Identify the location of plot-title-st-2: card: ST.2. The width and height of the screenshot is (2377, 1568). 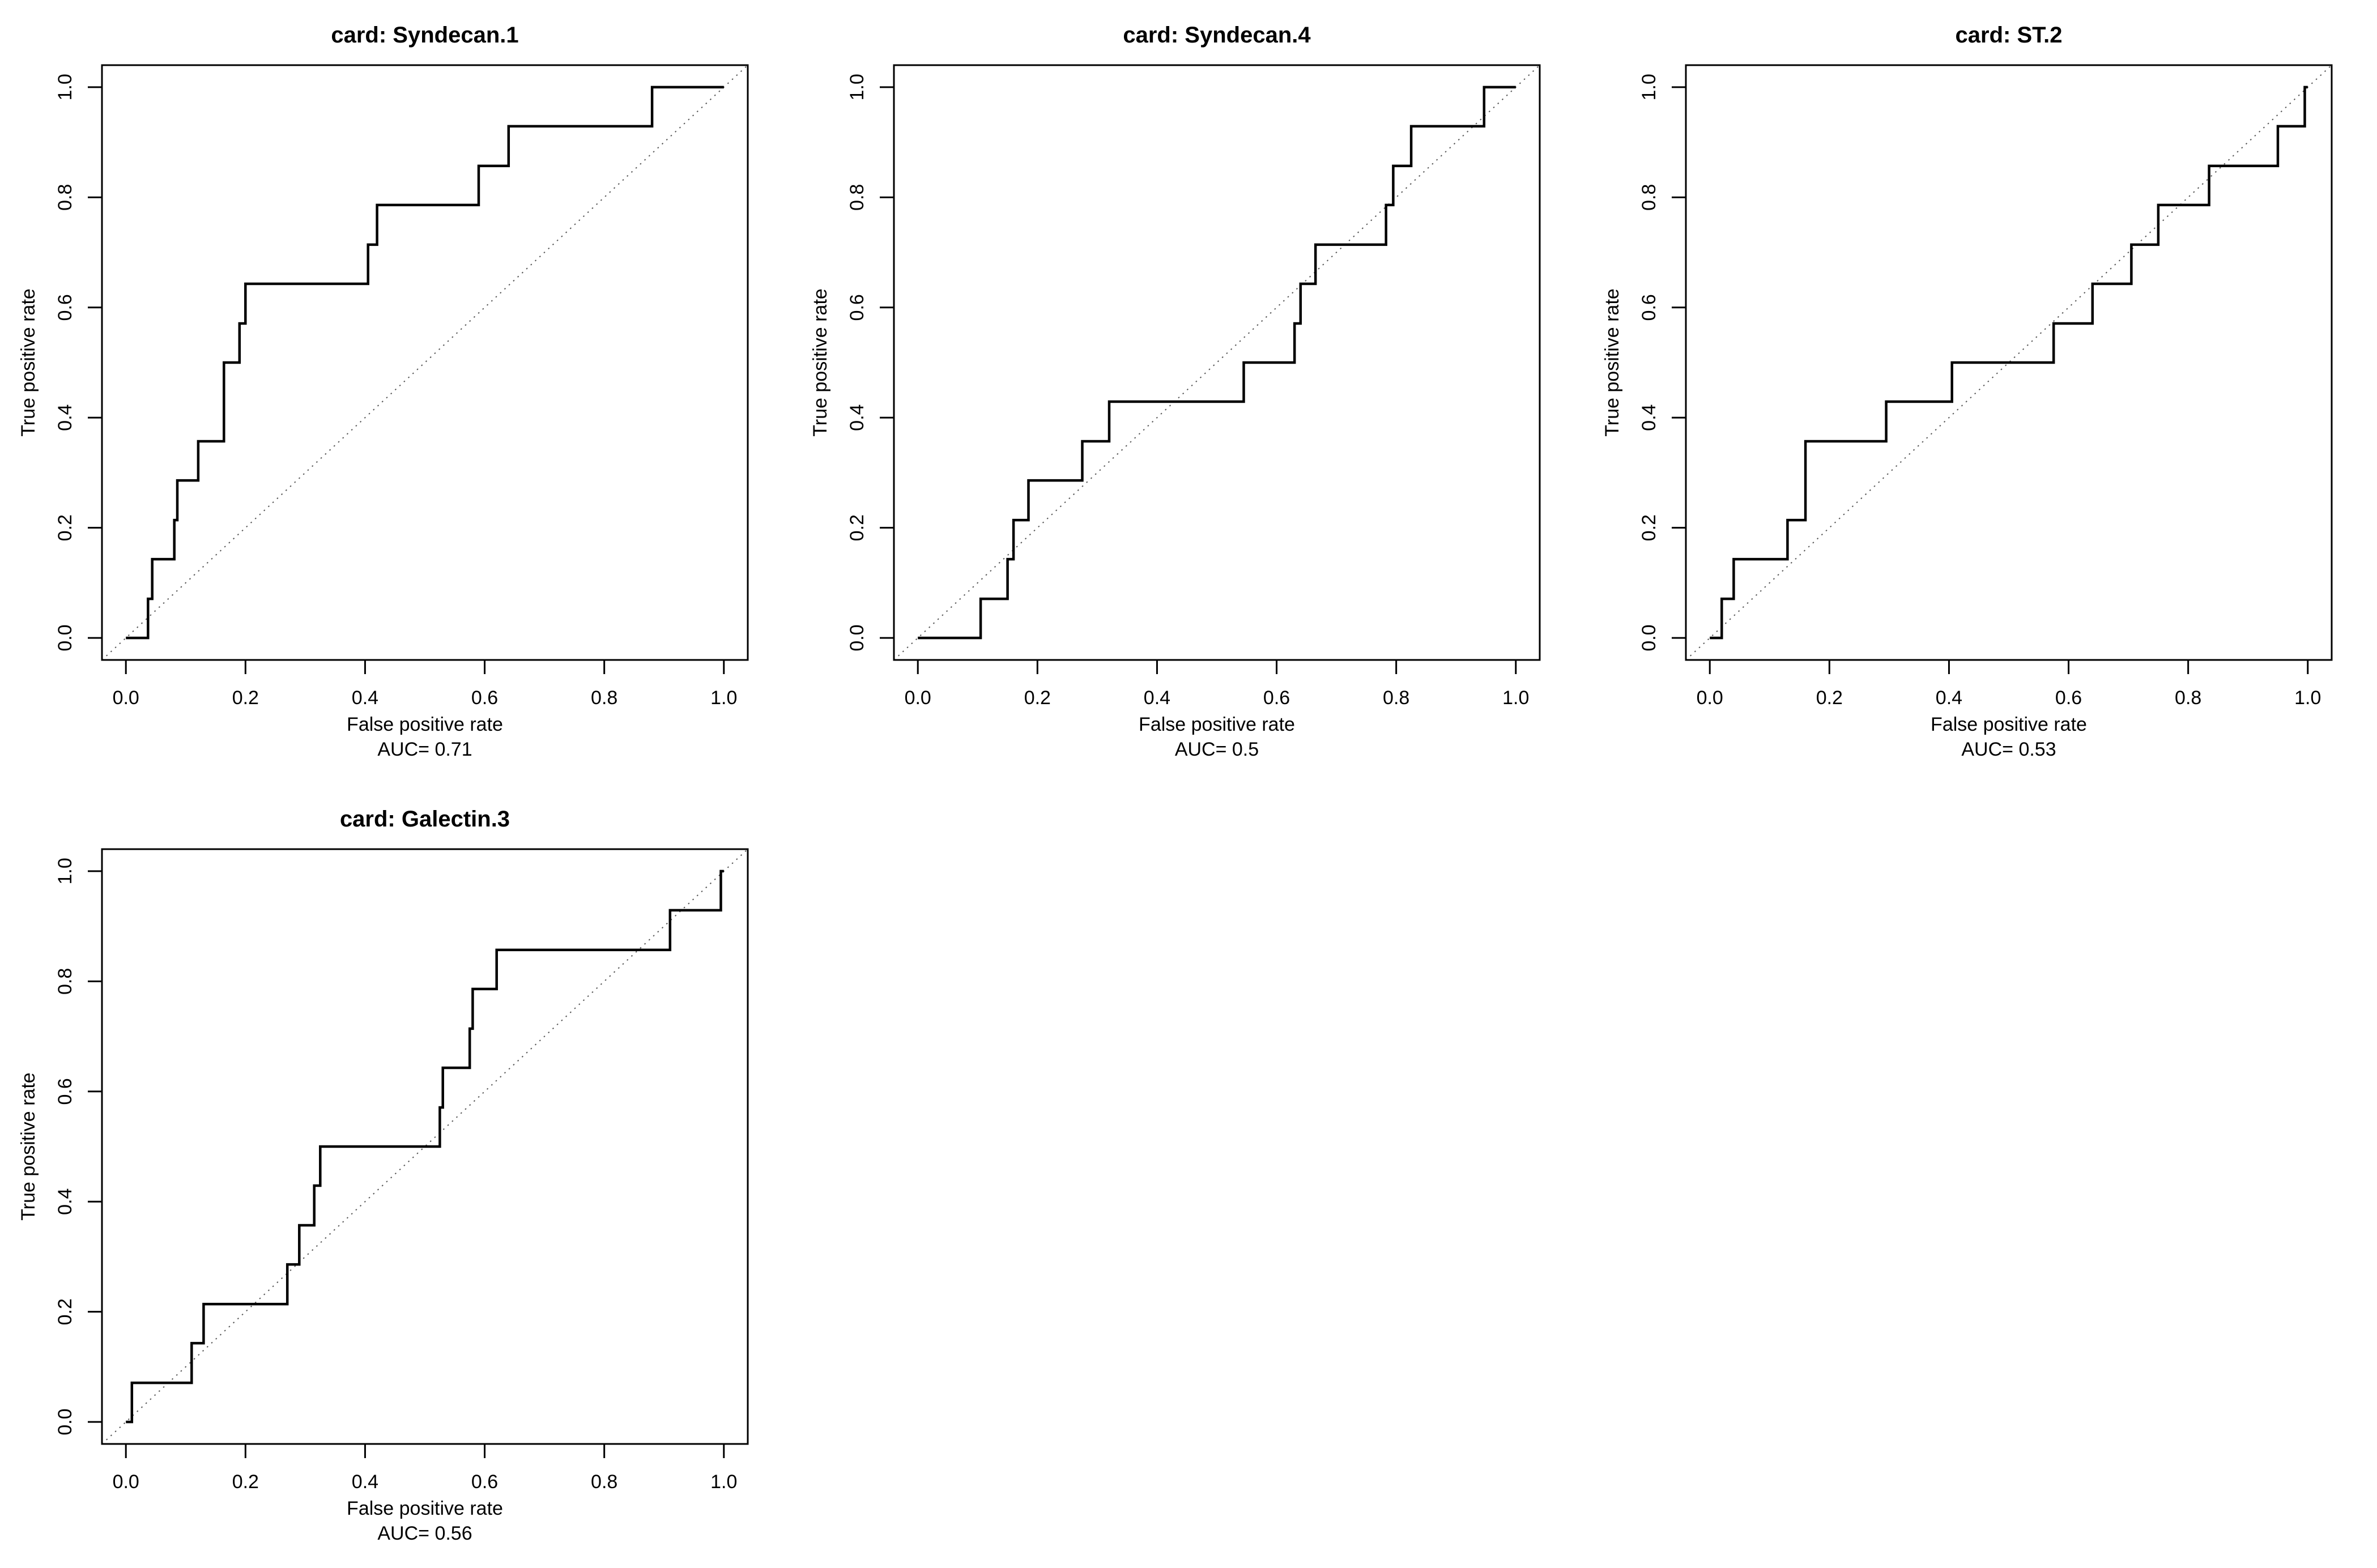
(2009, 36).